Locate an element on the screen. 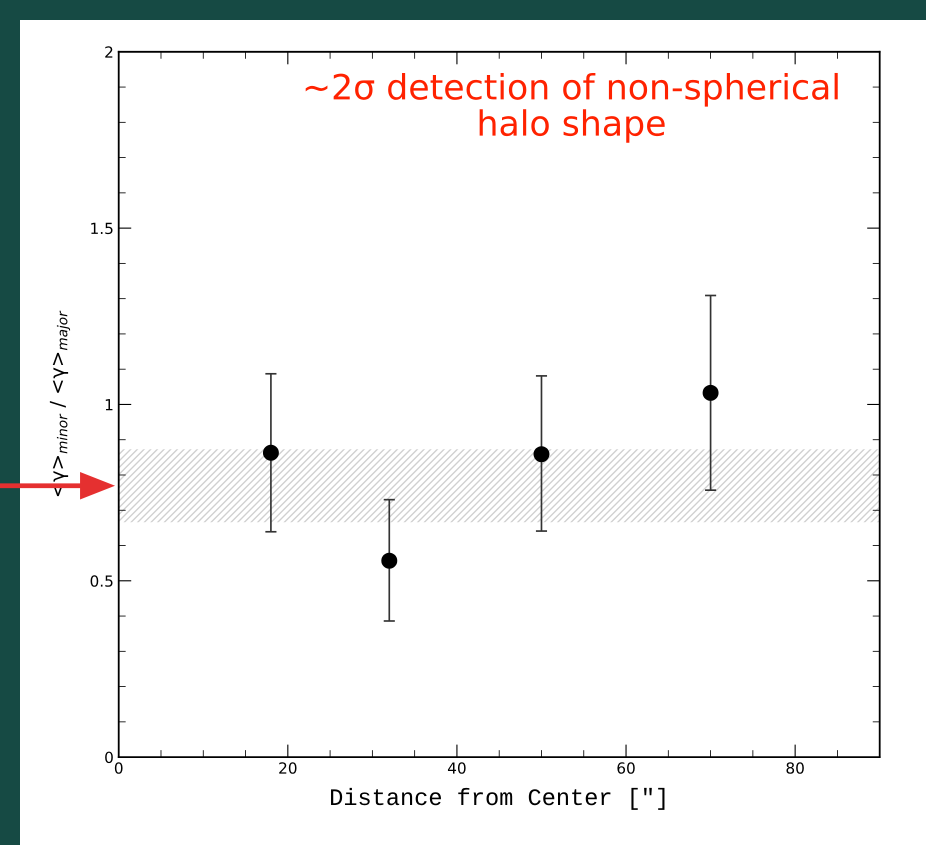 This screenshot has width=926, height=845. y-tick-label: 1.5 is located at coordinates (102, 228).